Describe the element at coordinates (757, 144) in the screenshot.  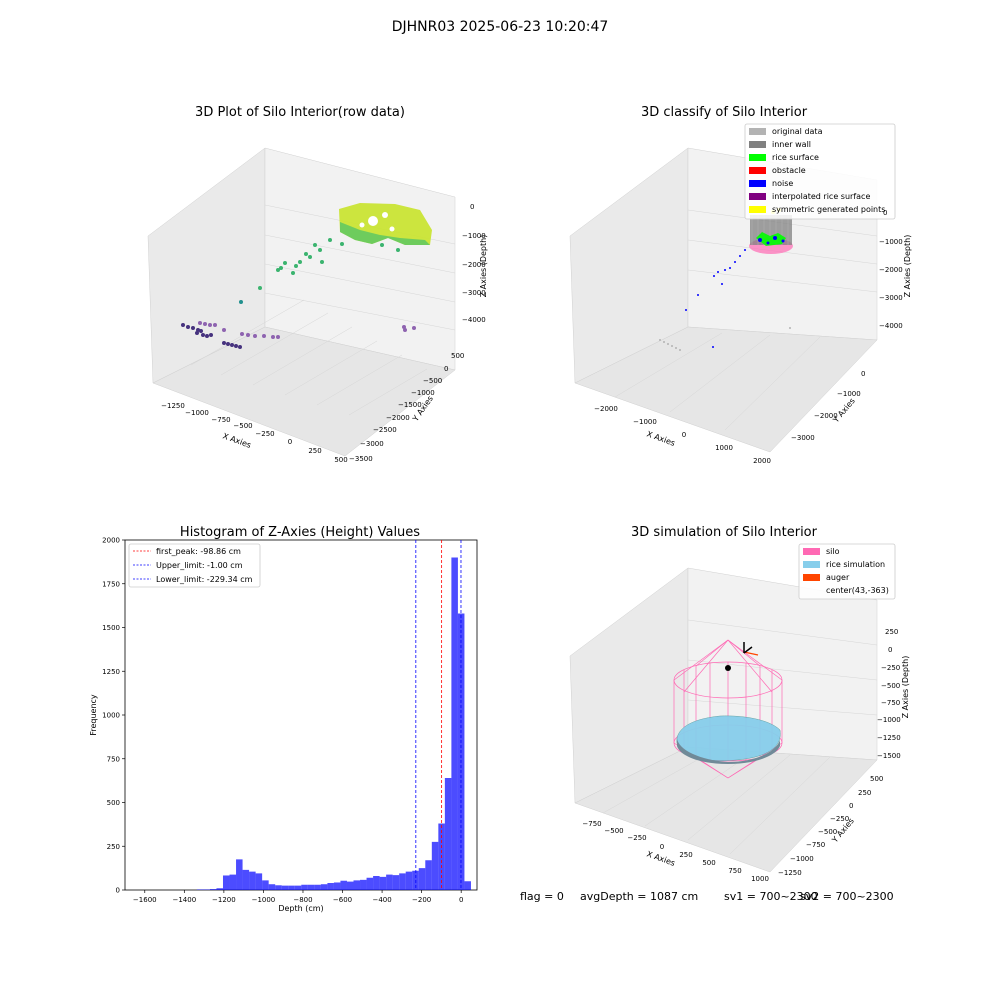
I see `legend-swatch-inner-wall` at that location.